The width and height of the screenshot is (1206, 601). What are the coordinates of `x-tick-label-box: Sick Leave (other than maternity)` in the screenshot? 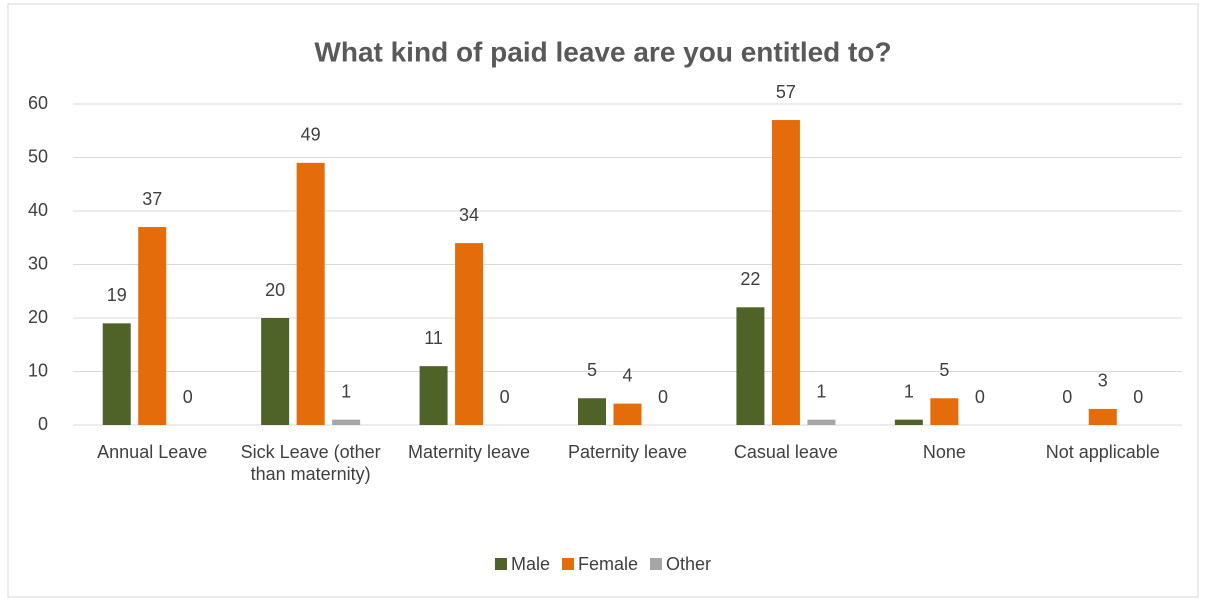 It's located at (310, 463).